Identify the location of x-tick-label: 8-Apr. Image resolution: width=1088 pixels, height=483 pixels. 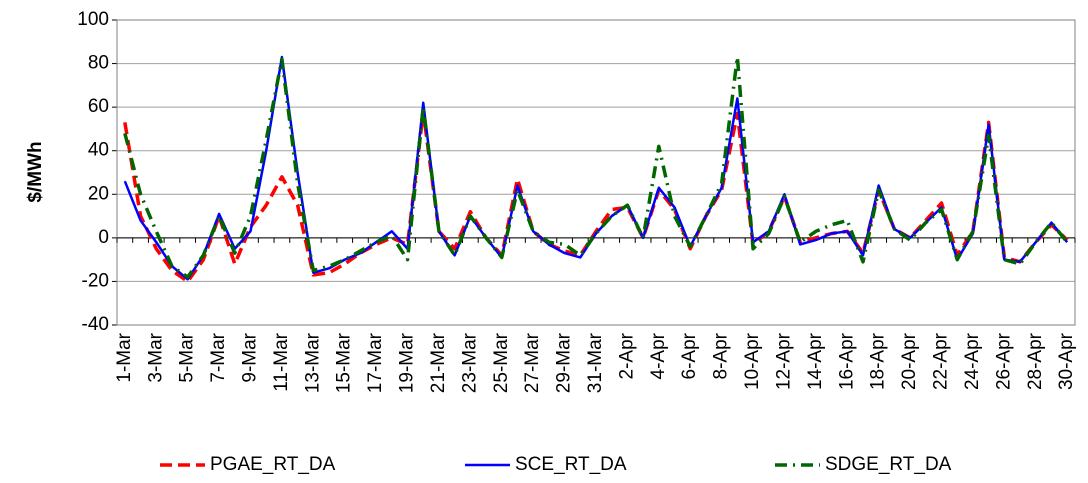
(721, 355).